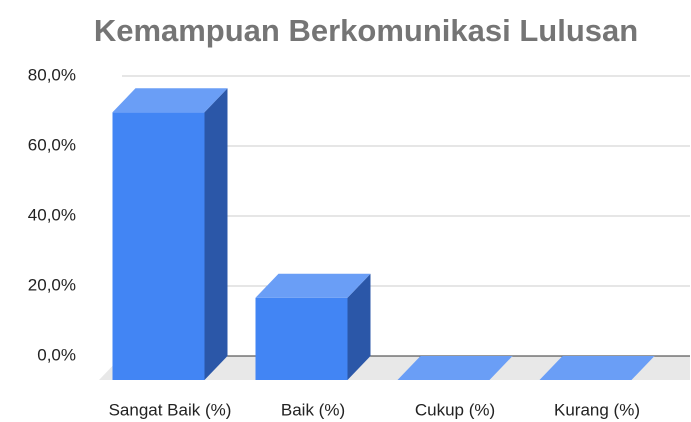 This screenshot has height=422, width=691. What do you see at coordinates (170, 409) in the screenshot?
I see `x-tick-label: Sangat Baik (%)` at bounding box center [170, 409].